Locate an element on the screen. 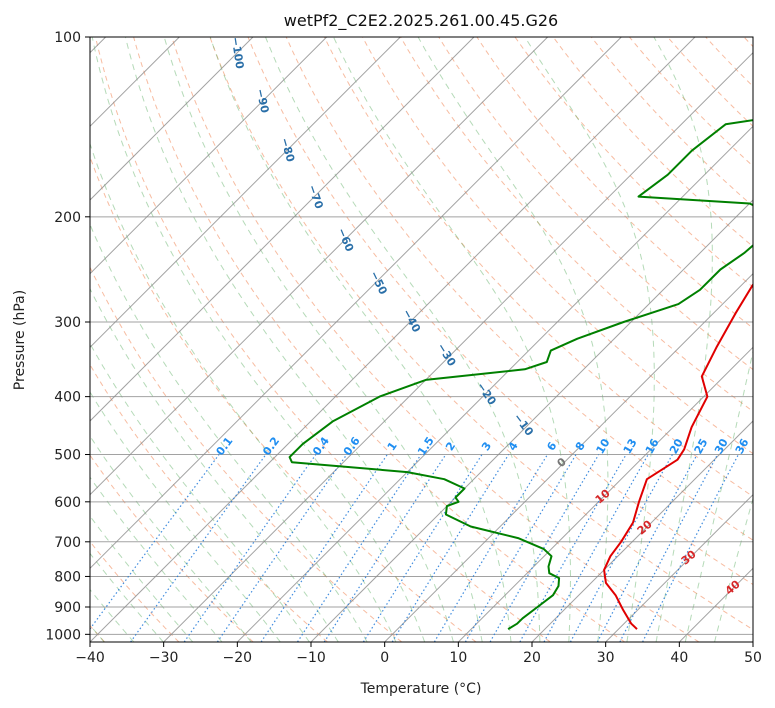 Image resolution: width=775 pixels, height=708 pixels. x-tick-label: −20 is located at coordinates (238, 658).